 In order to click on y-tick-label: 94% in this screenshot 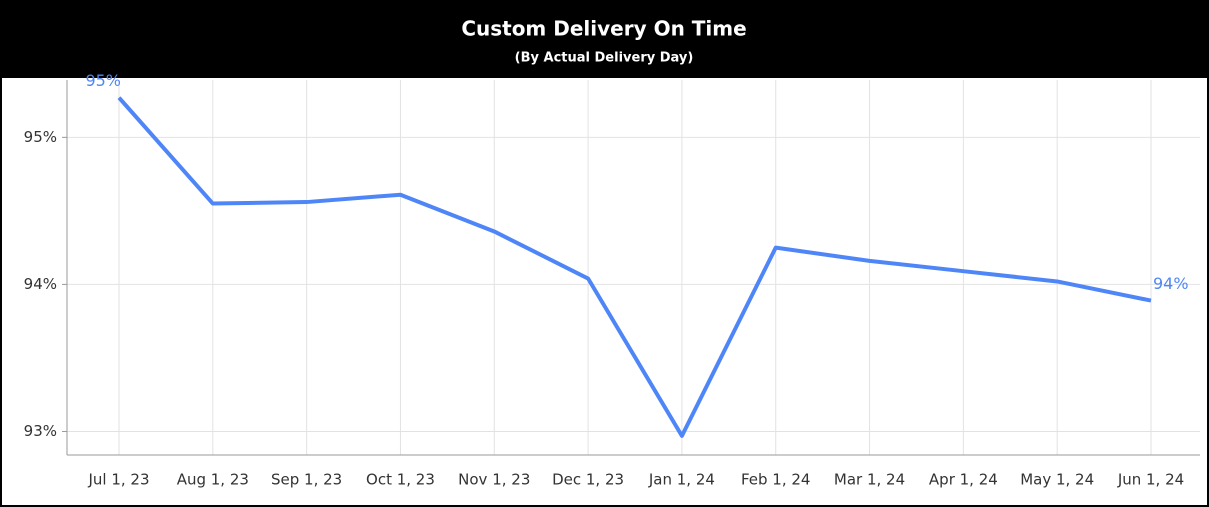, I will do `click(40, 284)`.